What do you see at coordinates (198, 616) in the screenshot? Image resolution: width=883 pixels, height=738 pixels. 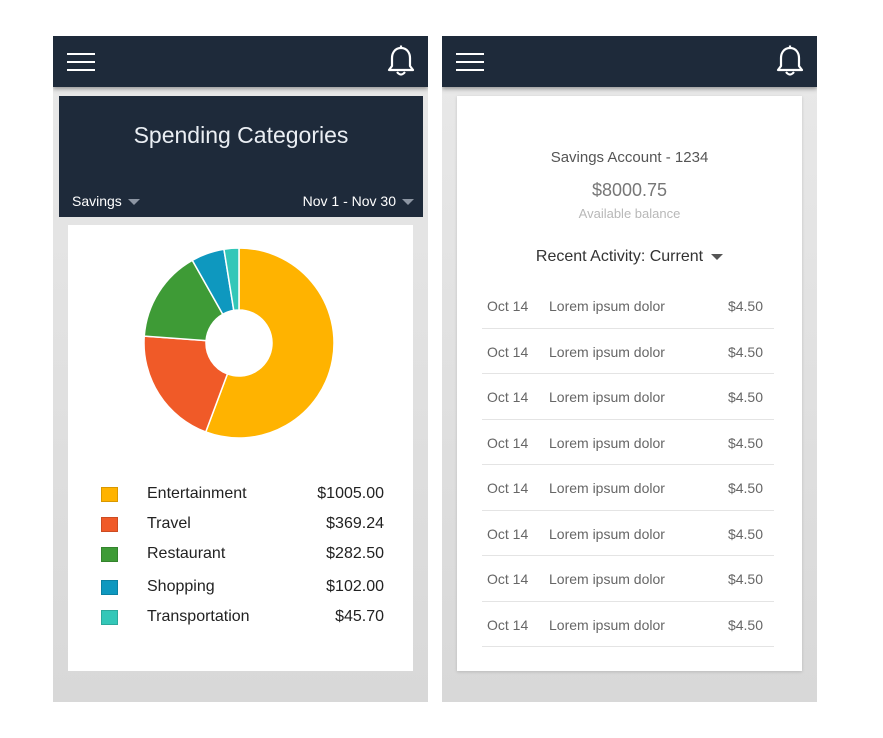 I see `legend-label: Transportation` at bounding box center [198, 616].